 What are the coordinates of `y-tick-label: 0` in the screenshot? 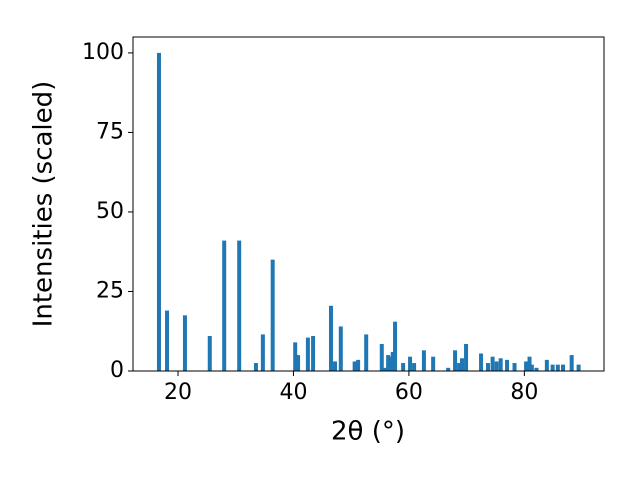 It's located at (117, 370).